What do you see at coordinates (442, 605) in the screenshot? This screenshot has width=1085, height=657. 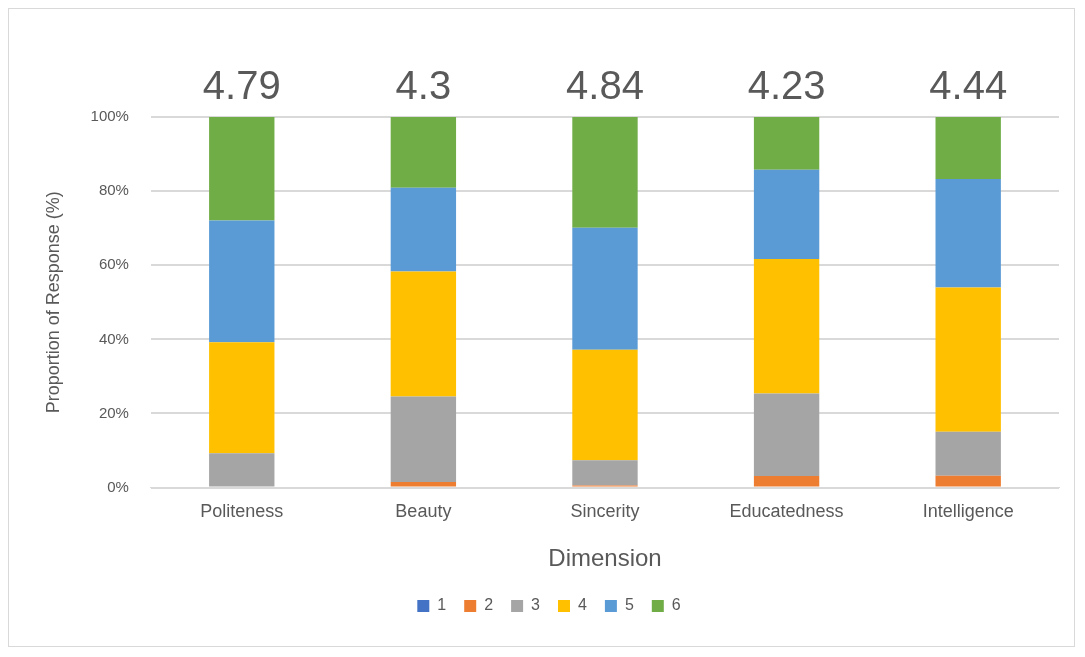 I see `legend-label: 1` at bounding box center [442, 605].